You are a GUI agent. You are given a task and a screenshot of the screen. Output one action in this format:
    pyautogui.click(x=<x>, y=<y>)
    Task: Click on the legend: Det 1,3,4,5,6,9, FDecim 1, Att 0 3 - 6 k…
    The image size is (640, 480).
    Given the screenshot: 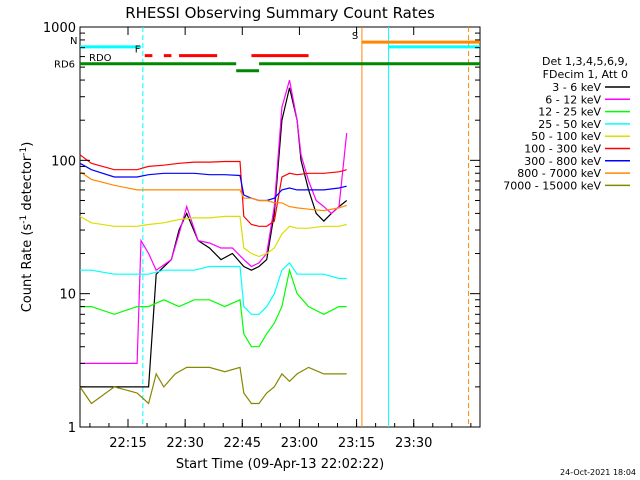 What is the action you would take?
    pyautogui.click(x=566, y=123)
    